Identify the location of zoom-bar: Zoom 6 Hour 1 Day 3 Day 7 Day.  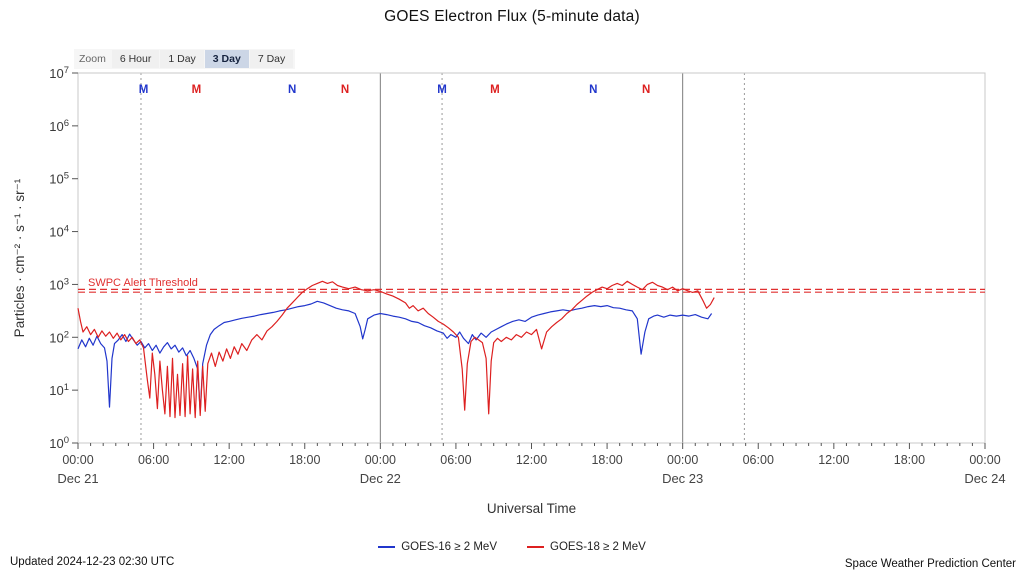
(185, 59).